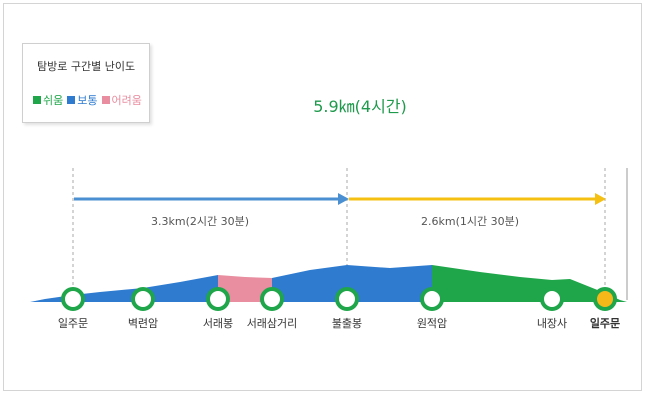  What do you see at coordinates (605, 323) in the screenshot?
I see `stop-8-label: 일주문` at bounding box center [605, 323].